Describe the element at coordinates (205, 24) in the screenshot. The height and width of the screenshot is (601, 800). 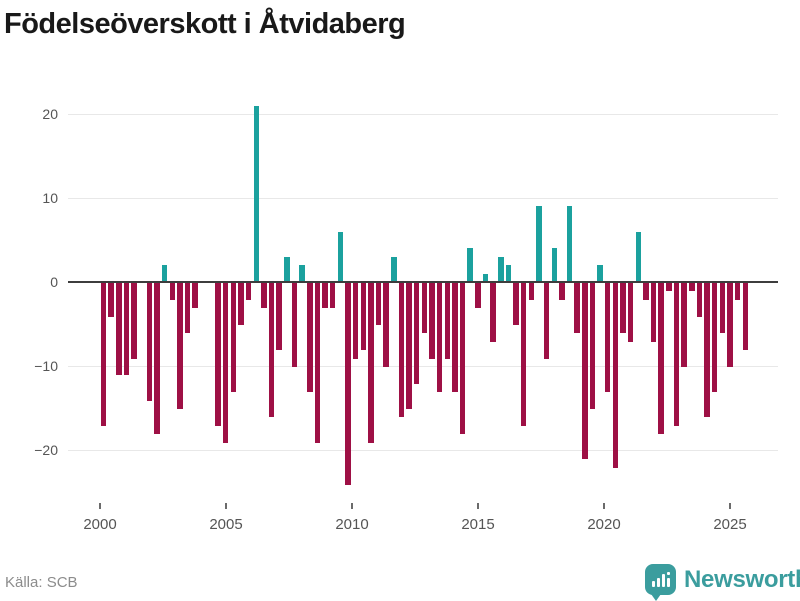
I see `chart-title: Födelseöverskott i Åtvidaberg` at that location.